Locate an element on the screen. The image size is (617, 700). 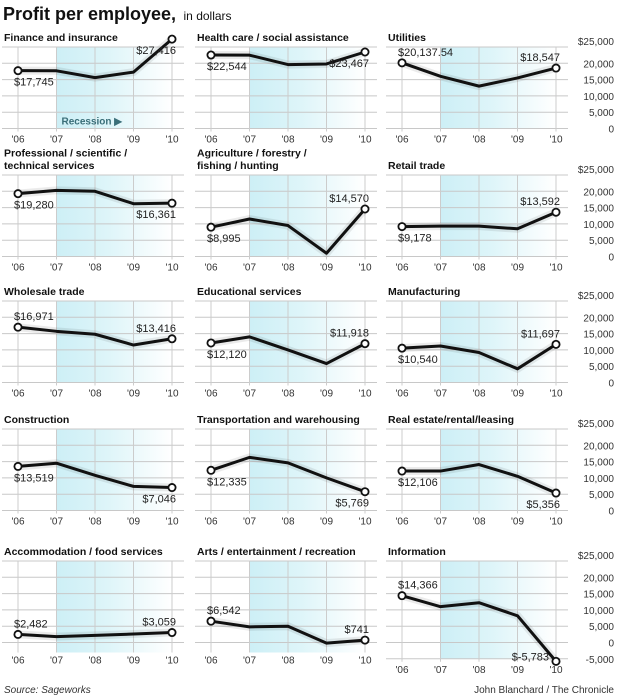
data-label: $12,335 is located at coordinates (227, 482).